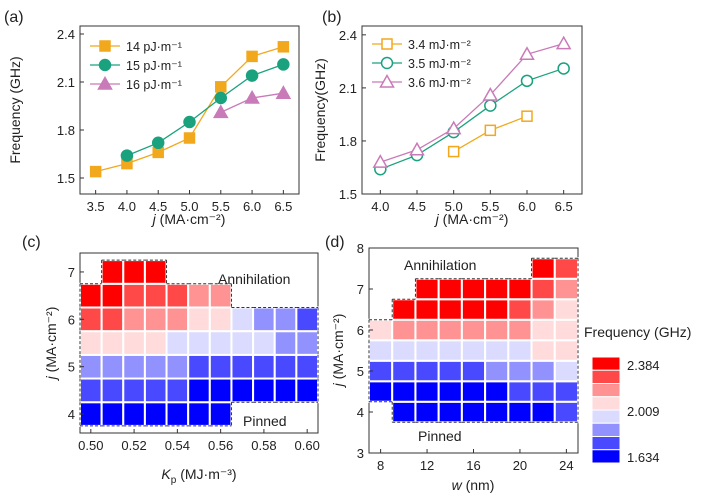 Image resolution: width=705 pixels, height=499 pixels. What do you see at coordinates (387, 80) in the screenshot?
I see `panel-b-legend-marker` at bounding box center [387, 80].